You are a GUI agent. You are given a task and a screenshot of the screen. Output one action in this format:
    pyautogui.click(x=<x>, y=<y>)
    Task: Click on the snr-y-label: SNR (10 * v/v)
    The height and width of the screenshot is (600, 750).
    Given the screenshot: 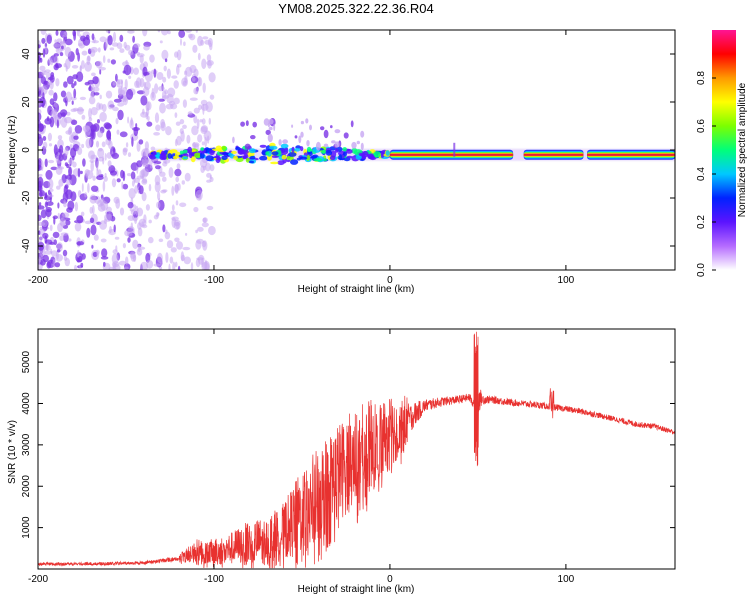 What is the action you would take?
    pyautogui.click(x=12, y=452)
    